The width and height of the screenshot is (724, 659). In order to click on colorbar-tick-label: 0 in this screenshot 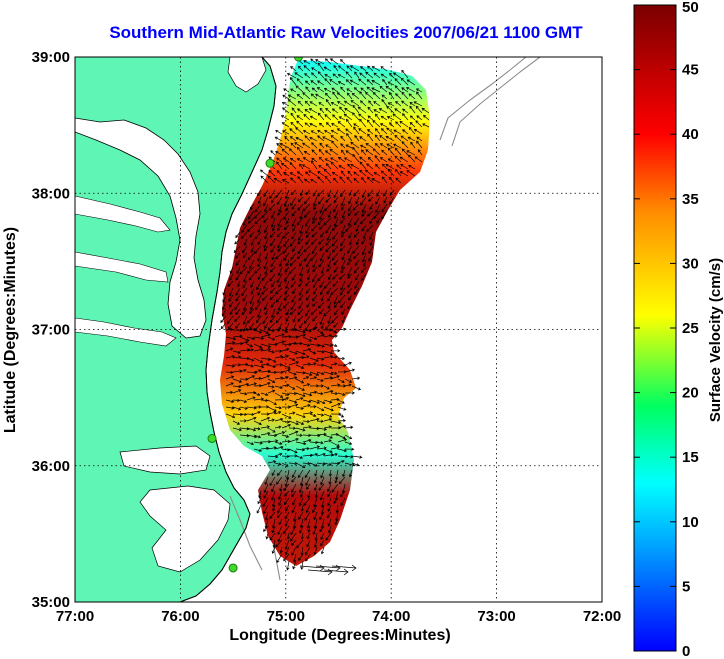, I will do `click(686, 651)`.